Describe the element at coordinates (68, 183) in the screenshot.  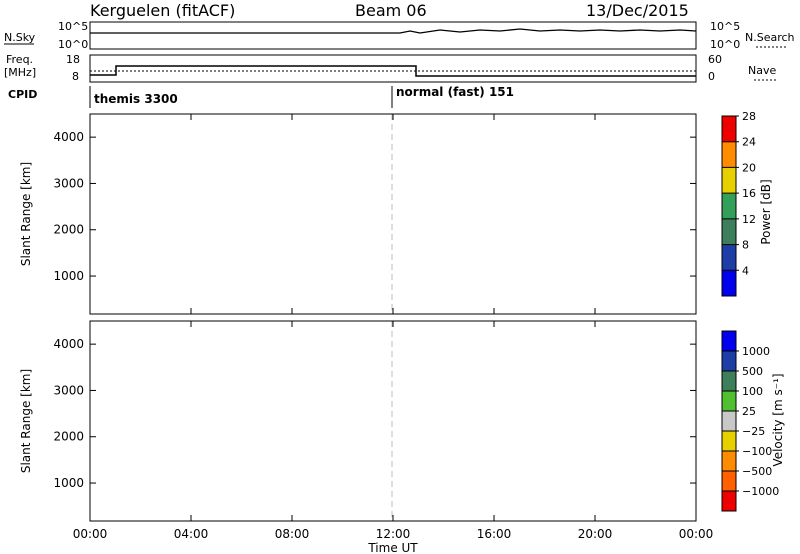
I see `range-tick-label: 3000` at that location.